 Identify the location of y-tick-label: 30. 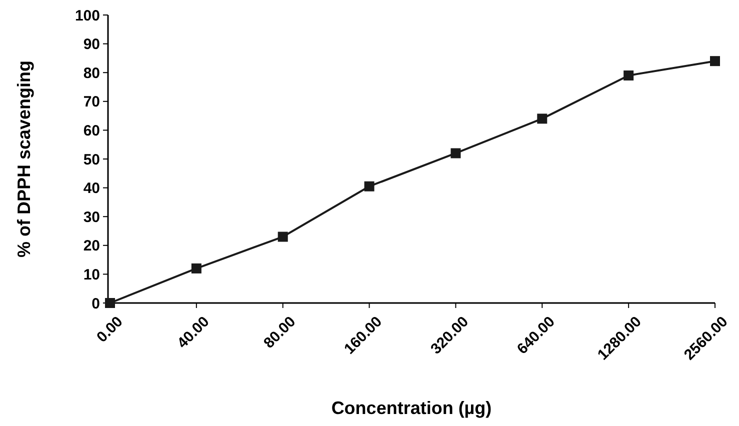
(91, 217).